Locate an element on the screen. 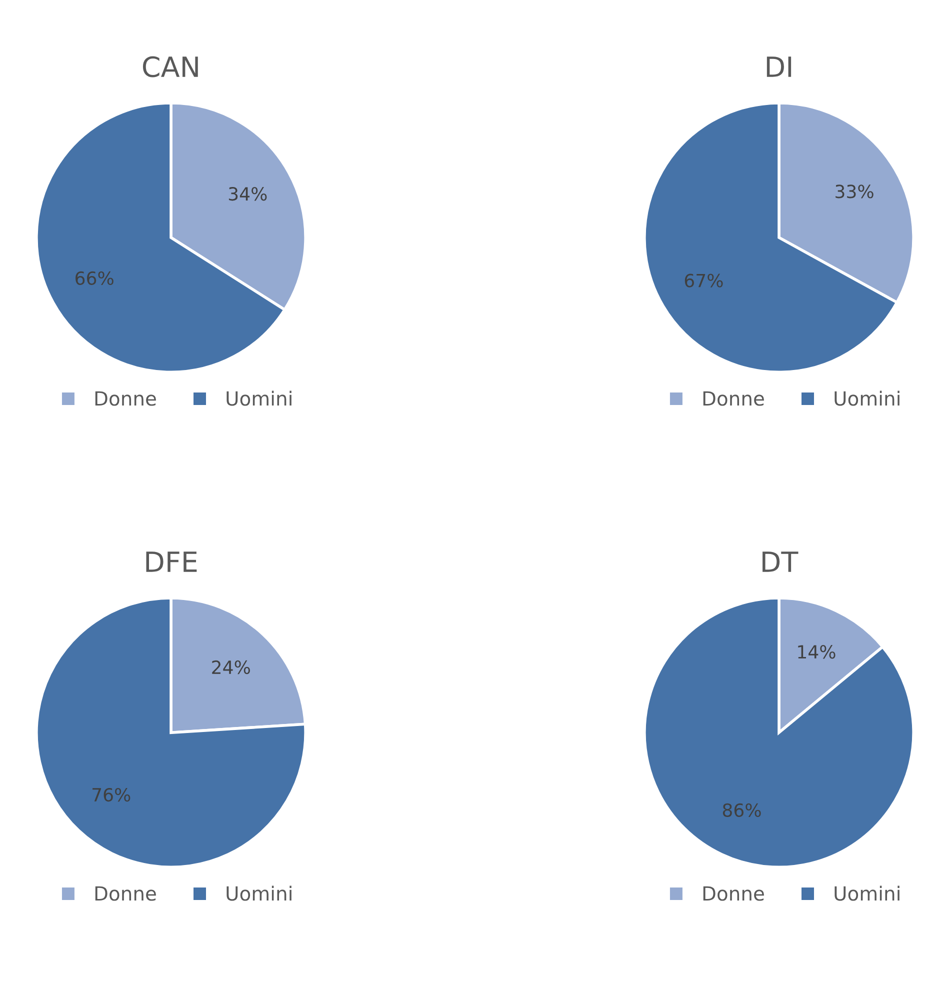  data-label: 76% is located at coordinates (111, 795).